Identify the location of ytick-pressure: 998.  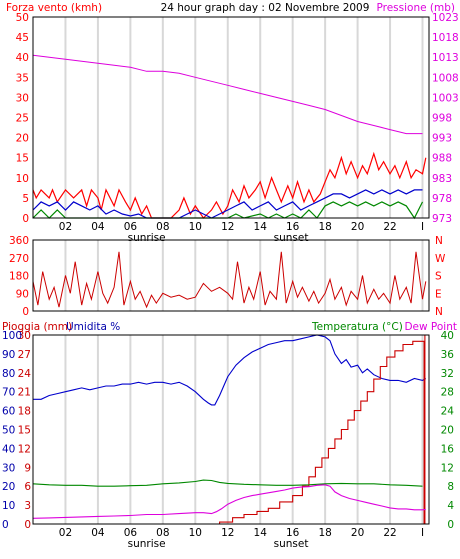
(442, 119).